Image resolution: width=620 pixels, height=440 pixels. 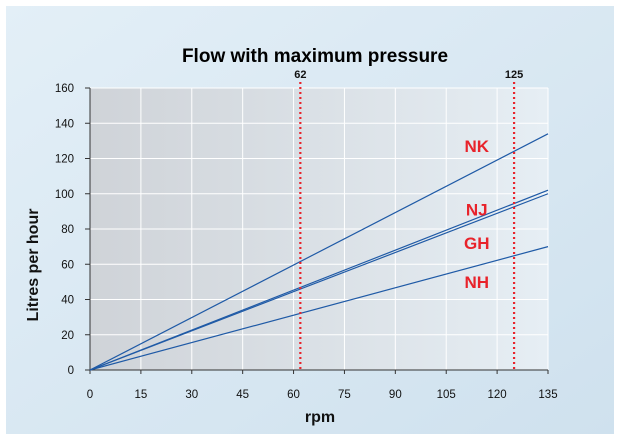 I want to click on y-tick-label: 100, so click(x=64, y=195).